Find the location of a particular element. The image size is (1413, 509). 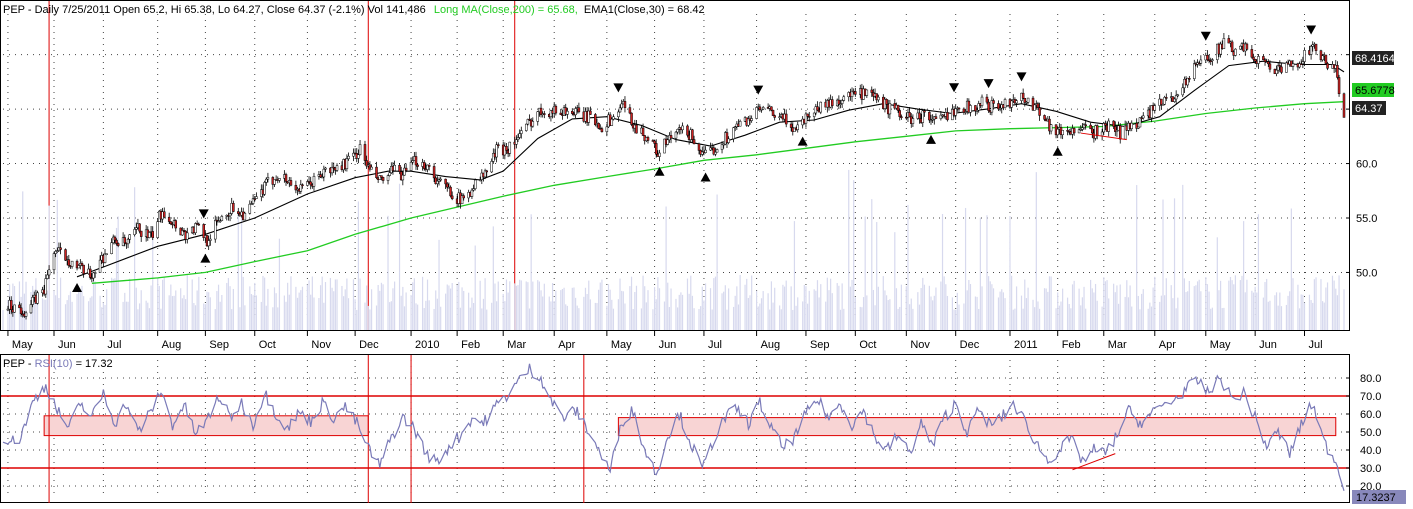

ema-tag-box is located at coordinates (1373, 58).